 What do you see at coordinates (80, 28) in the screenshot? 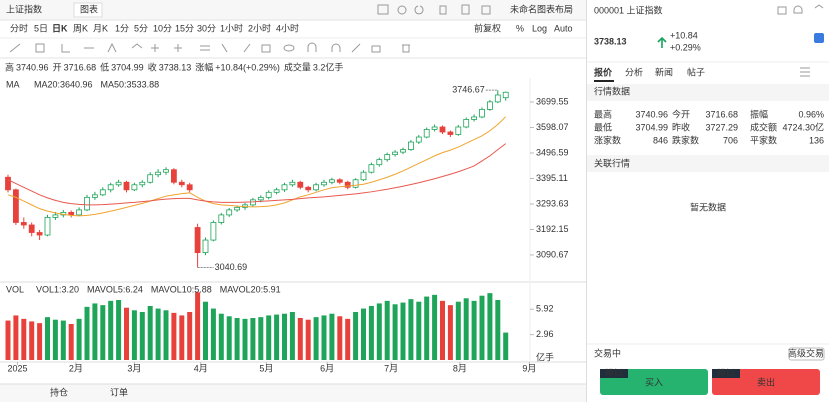
I see `period-button: 周K` at bounding box center [80, 28].